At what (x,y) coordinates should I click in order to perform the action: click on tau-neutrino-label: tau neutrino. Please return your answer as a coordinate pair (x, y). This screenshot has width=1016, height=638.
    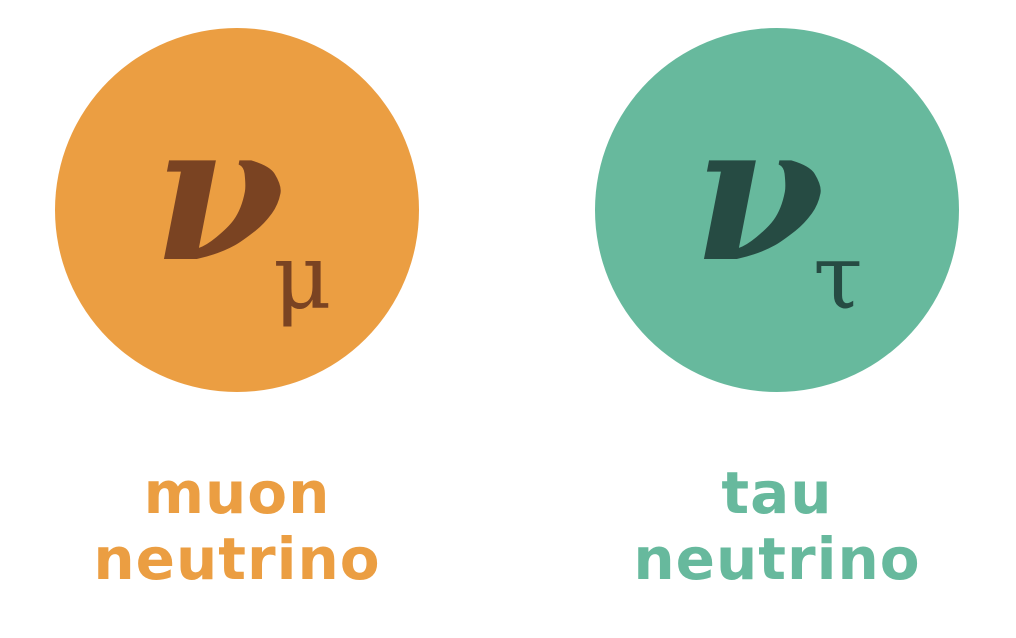
    Looking at the image, I should click on (777, 526).